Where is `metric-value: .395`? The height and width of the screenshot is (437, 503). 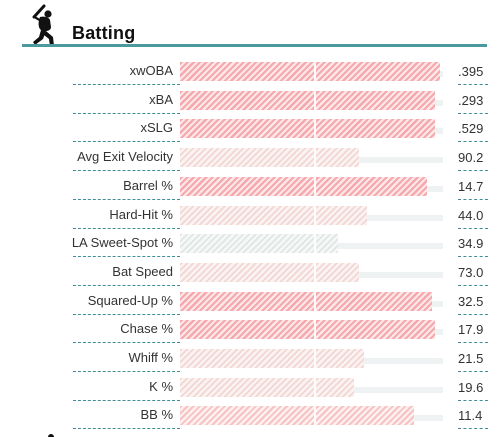 metric-value: .395 is located at coordinates (471, 71).